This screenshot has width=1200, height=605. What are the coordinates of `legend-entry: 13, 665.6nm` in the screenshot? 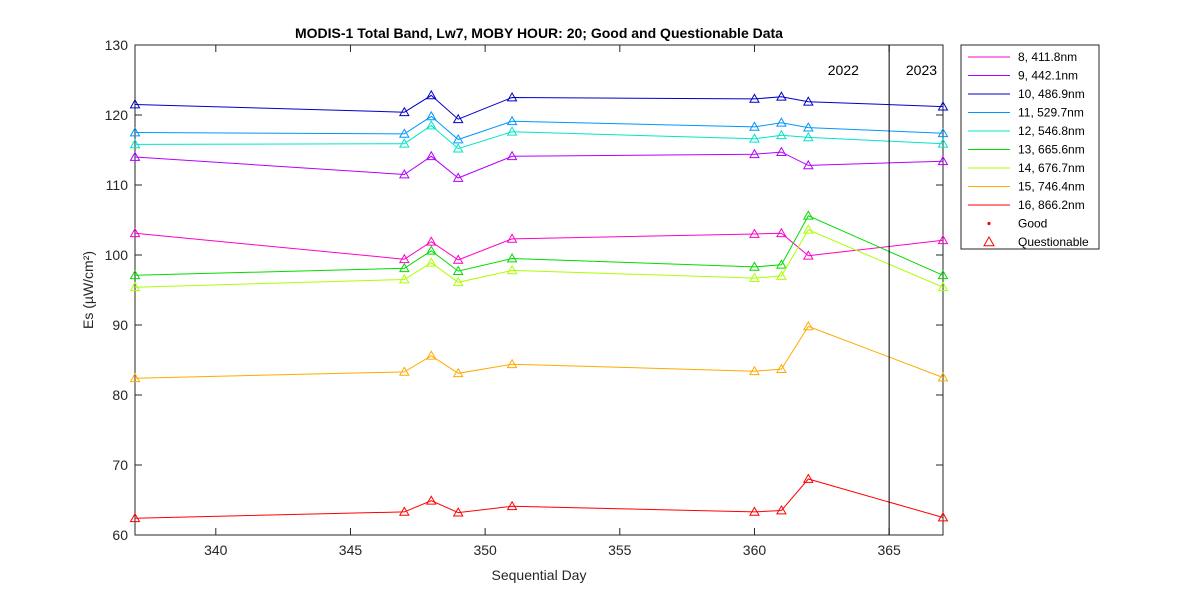 It's located at (1051, 150).